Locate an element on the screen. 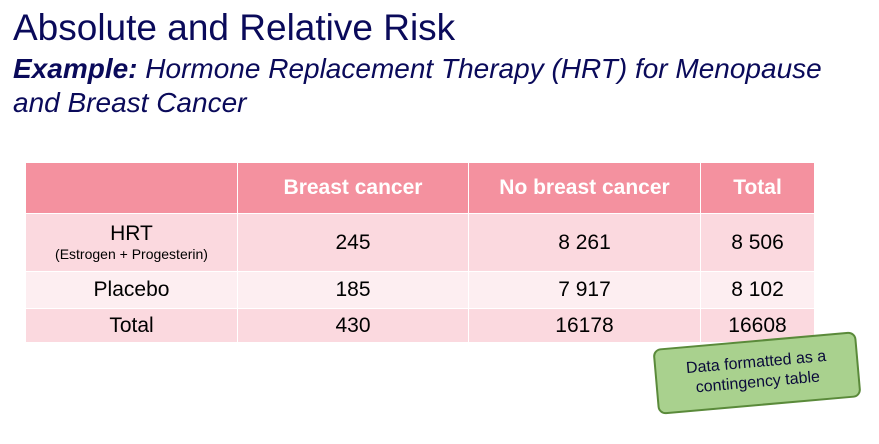 This screenshot has height=444, width=879. table-cell: 245 is located at coordinates (353, 242).